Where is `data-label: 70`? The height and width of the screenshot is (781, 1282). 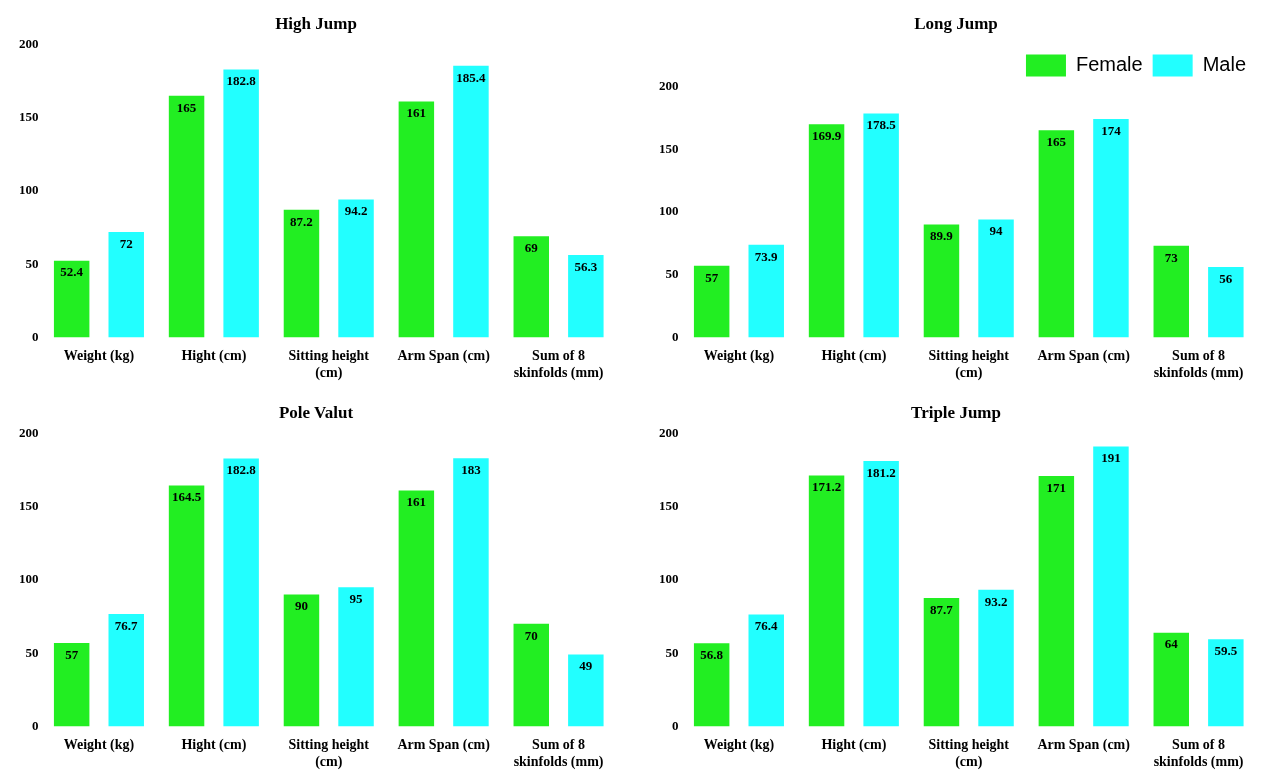
data-label: 70 is located at coordinates (531, 635).